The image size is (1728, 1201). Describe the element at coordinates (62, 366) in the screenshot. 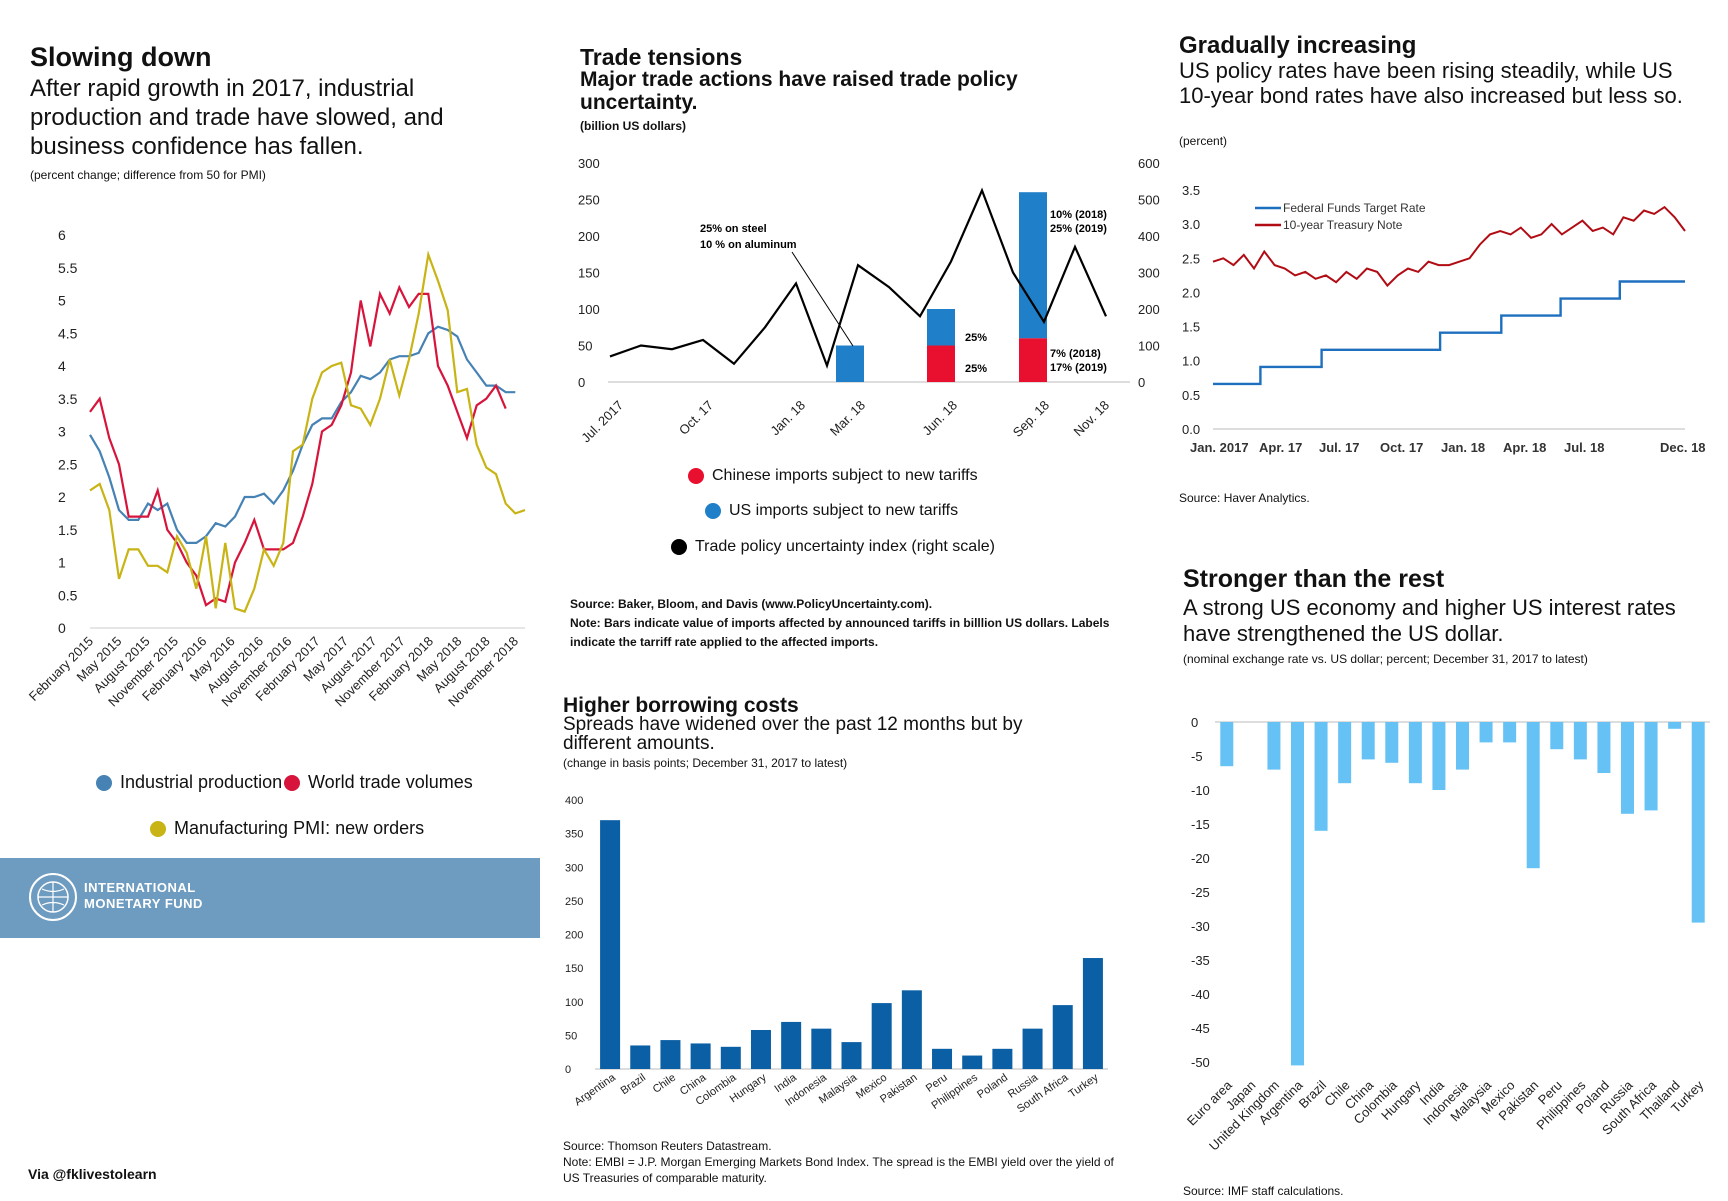

I see `y-tick-label: 4` at that location.